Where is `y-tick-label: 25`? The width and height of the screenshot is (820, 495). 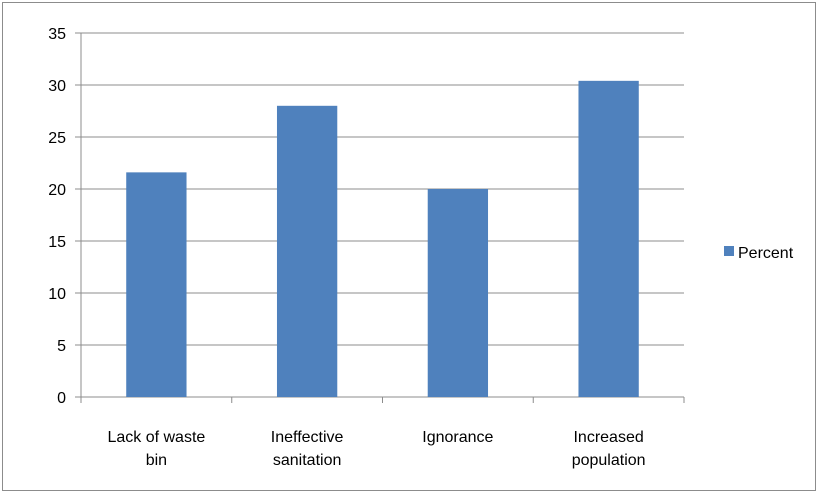 y-tick-label: 25 is located at coordinates (57, 138).